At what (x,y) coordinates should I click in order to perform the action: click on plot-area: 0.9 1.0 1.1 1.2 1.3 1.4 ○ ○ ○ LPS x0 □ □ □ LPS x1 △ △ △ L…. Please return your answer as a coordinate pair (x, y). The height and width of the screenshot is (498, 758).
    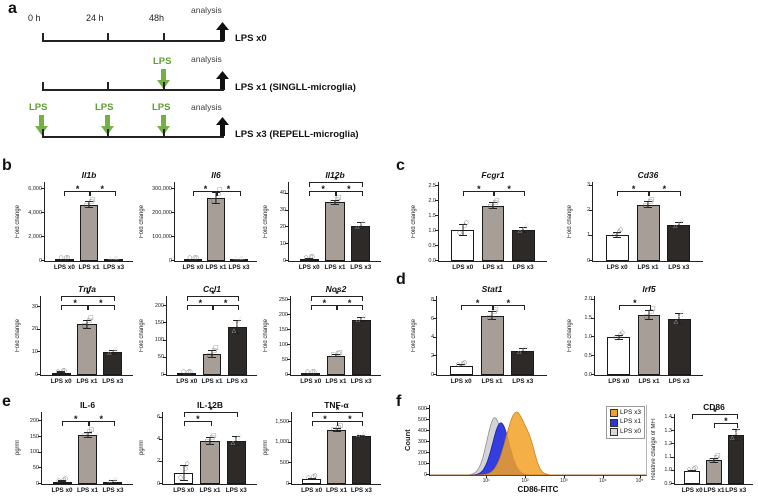
    Looking at the image, I should click on (708, 450).